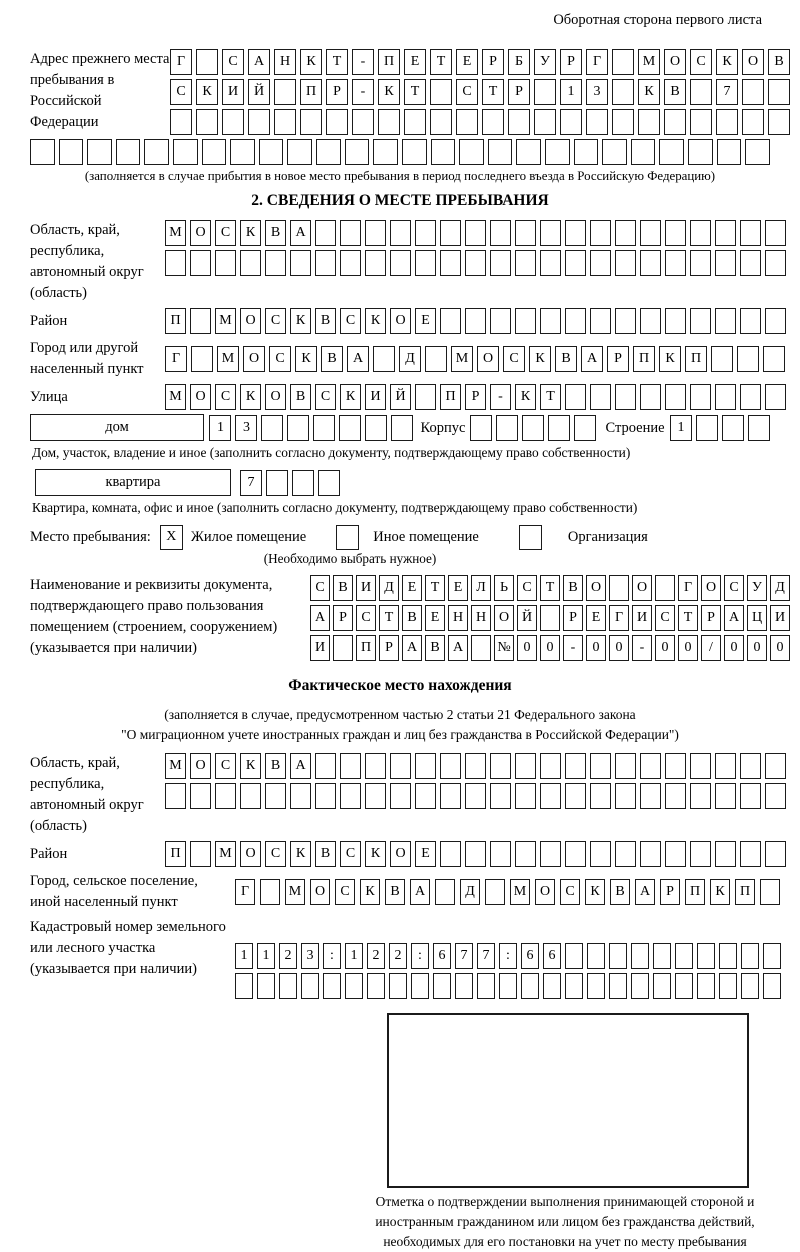 This screenshot has height=1252, width=800. Describe the element at coordinates (348, 537) in the screenshot. I see `checkbox-other-premises` at that location.